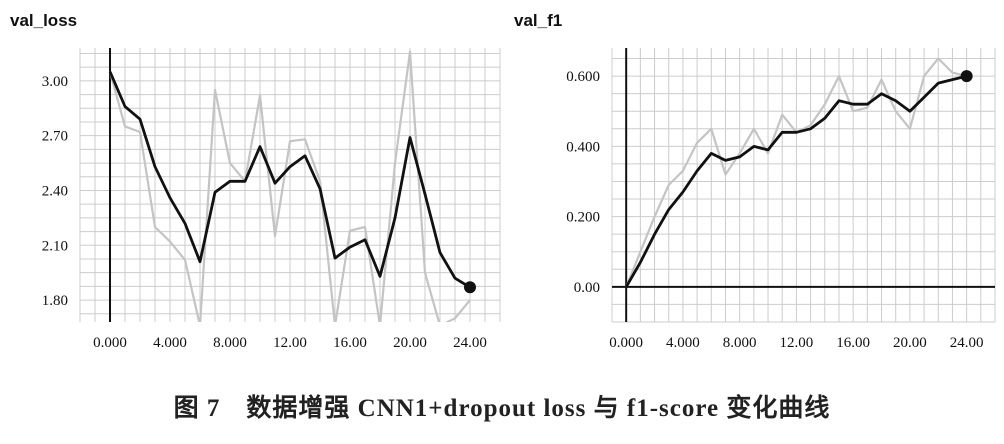  I want to click on y-tick-label: 2.10, so click(55, 246).